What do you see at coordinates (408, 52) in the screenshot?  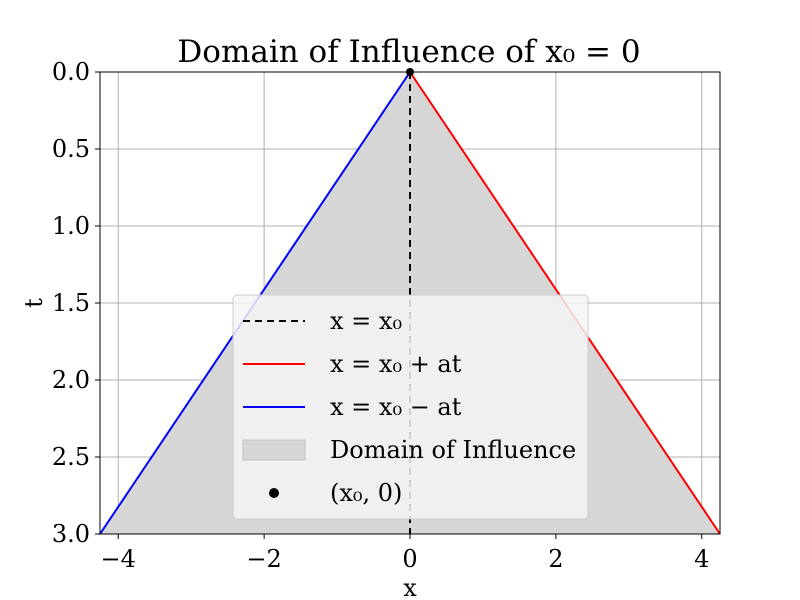 I see `chart-title: Domain of Influence of x₀ = 0` at bounding box center [408, 52].